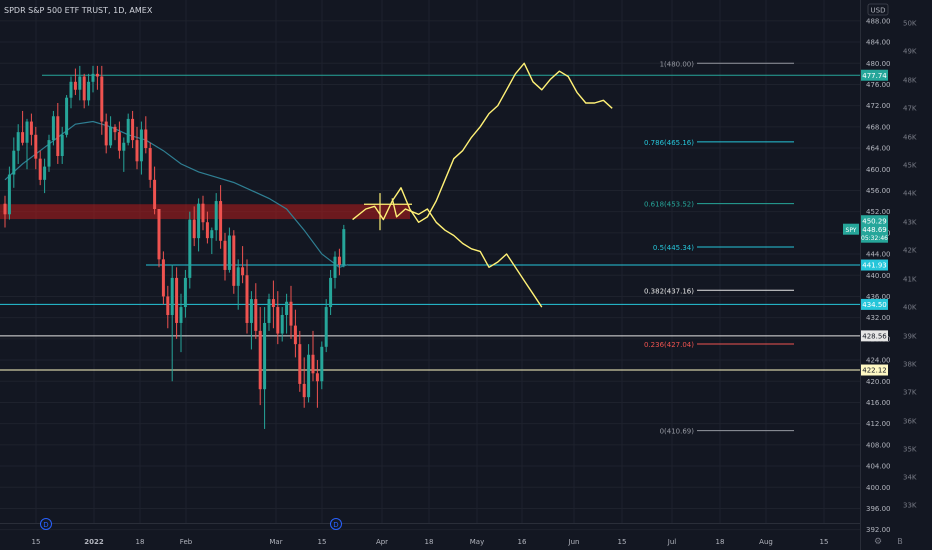  What do you see at coordinates (874, 238) in the screenshot?
I see `bar-countdown-label: 05:32:46` at bounding box center [874, 238].